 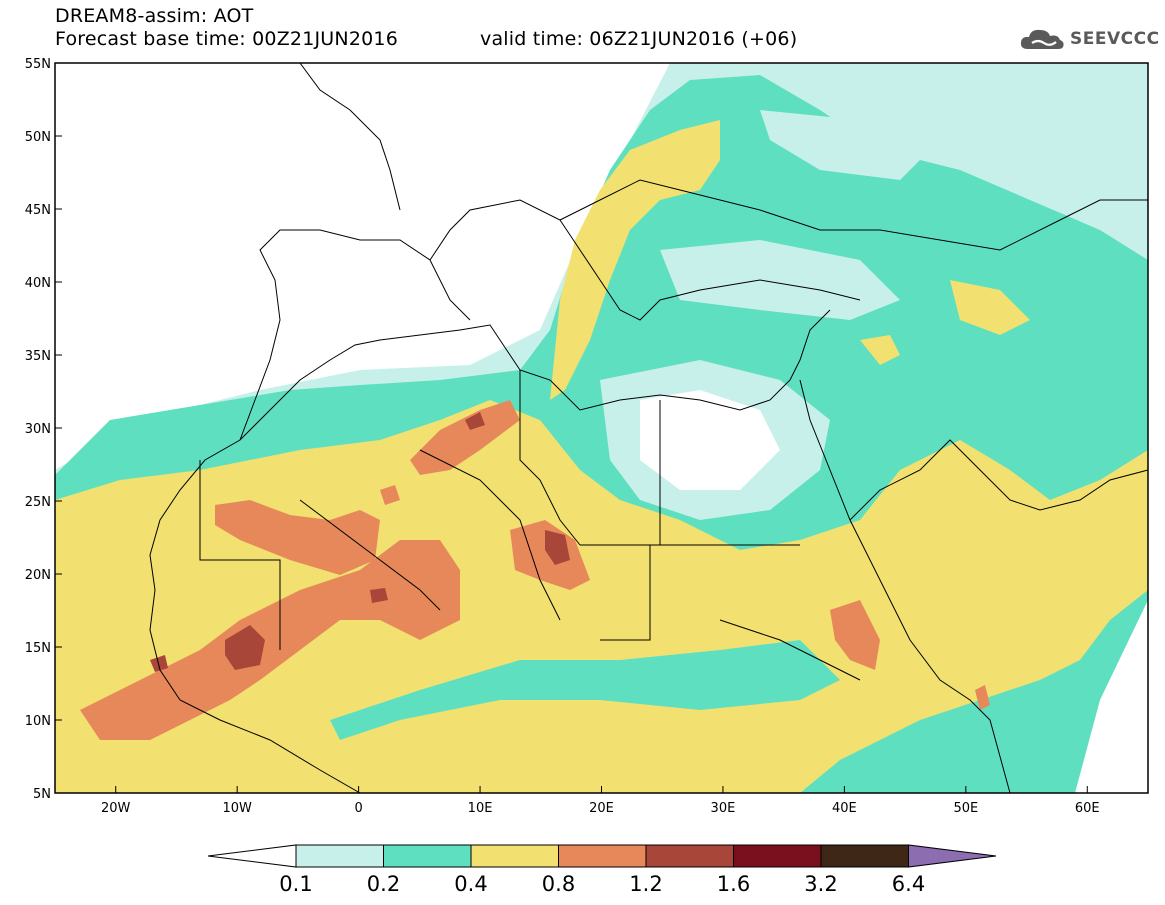 What do you see at coordinates (38, 356) in the screenshot?
I see `lat-tick-label: 35N` at bounding box center [38, 356].